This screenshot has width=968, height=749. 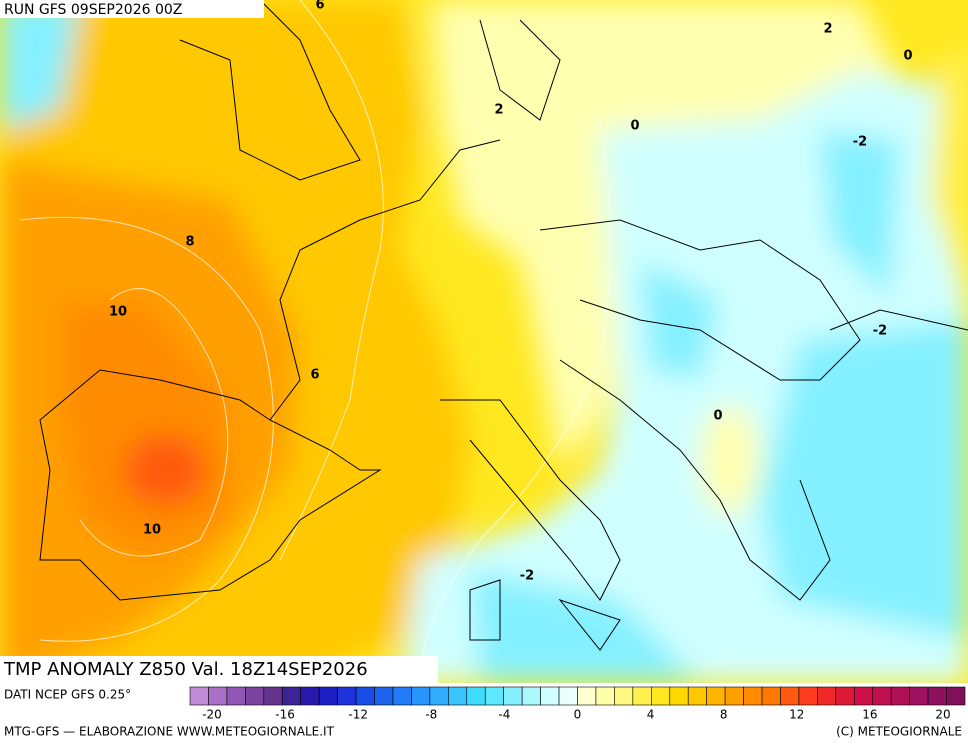 What do you see at coordinates (724, 715) in the screenshot?
I see `scale-label: 8` at bounding box center [724, 715].